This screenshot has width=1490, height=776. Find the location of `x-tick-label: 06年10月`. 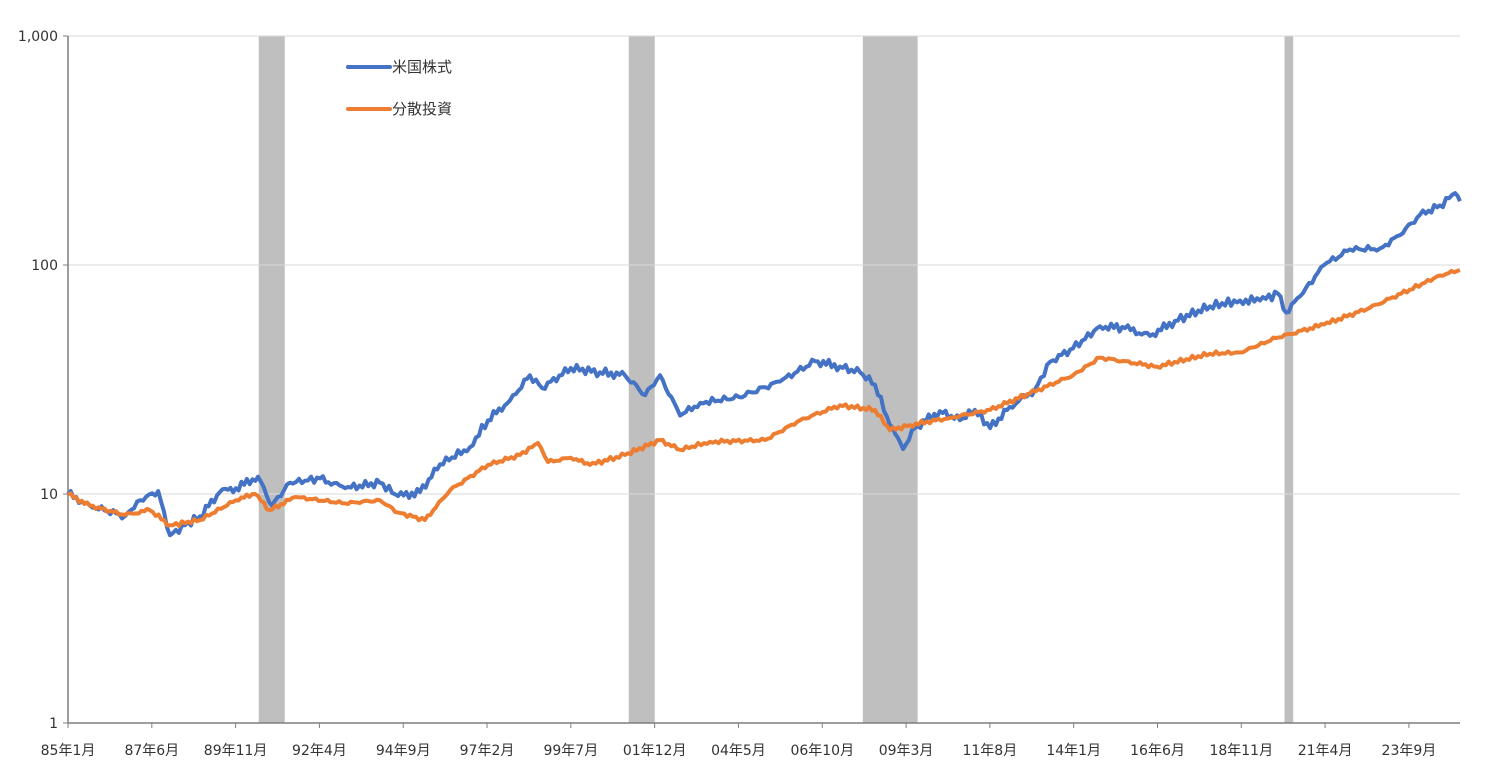

x-tick-label: 06年10月 is located at coordinates (822, 751).